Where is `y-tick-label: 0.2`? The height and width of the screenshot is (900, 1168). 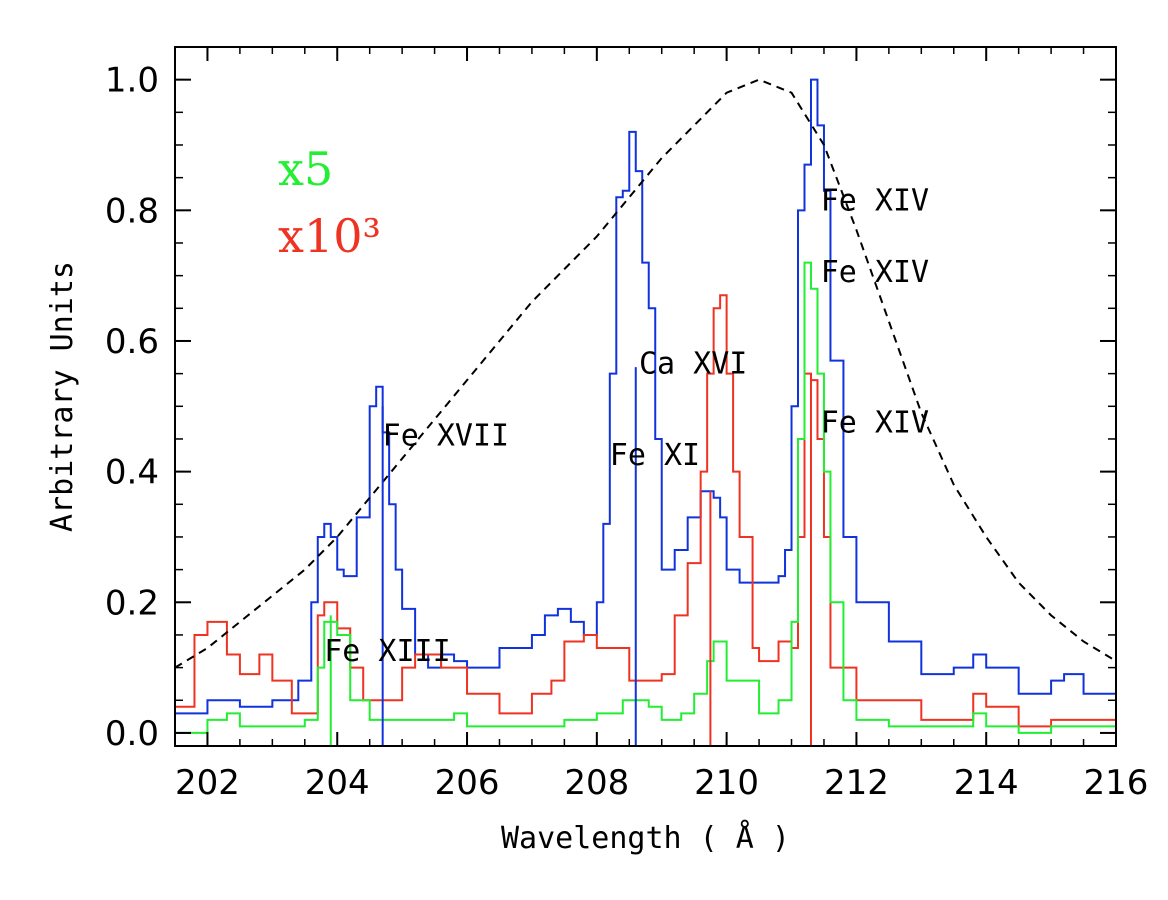 y-tick-label: 0.2 is located at coordinates (132, 603).